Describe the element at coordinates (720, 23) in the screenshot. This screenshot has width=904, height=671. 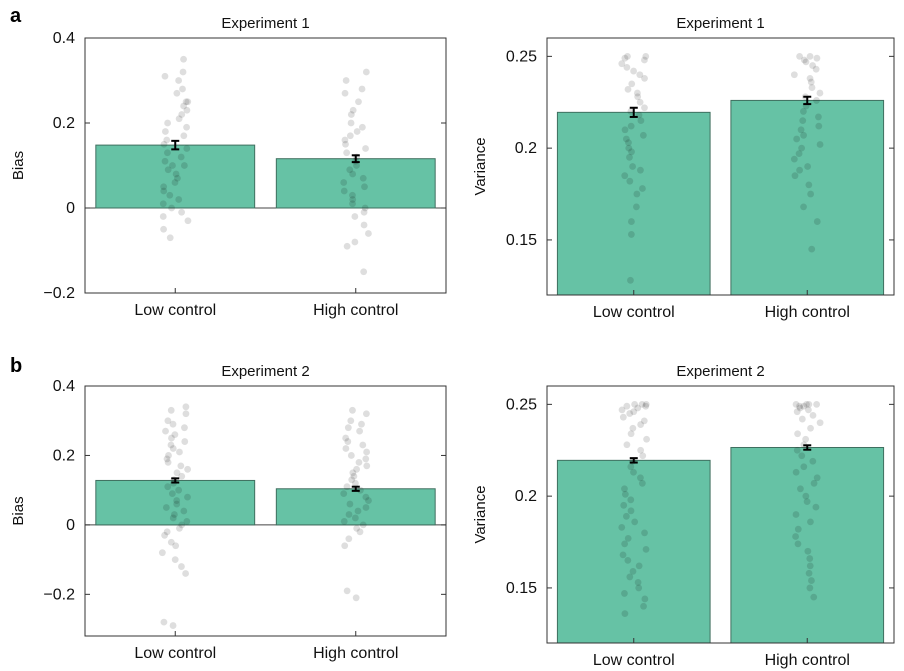
I see `chart-title: Experiment 1` at that location.